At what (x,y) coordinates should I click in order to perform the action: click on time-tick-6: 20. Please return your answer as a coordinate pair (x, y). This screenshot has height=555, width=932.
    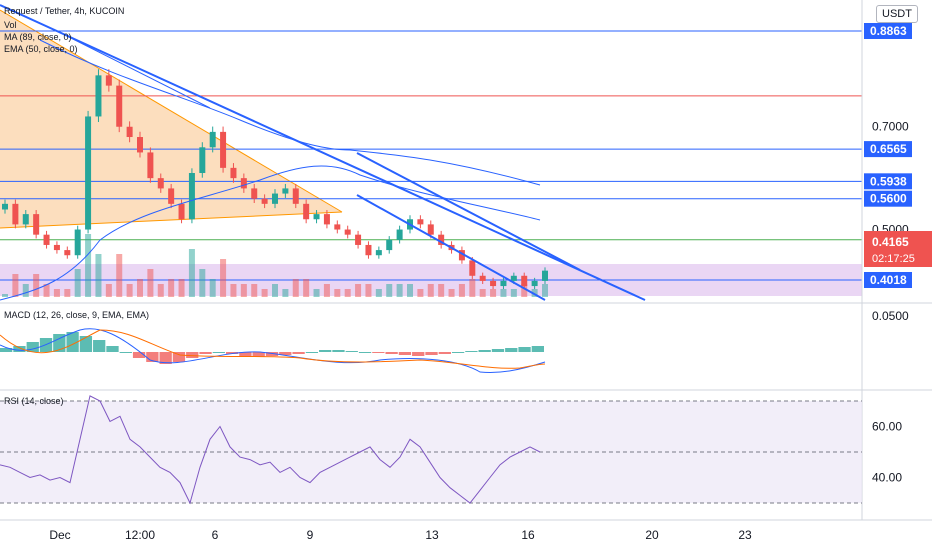
    Looking at the image, I should click on (652, 535).